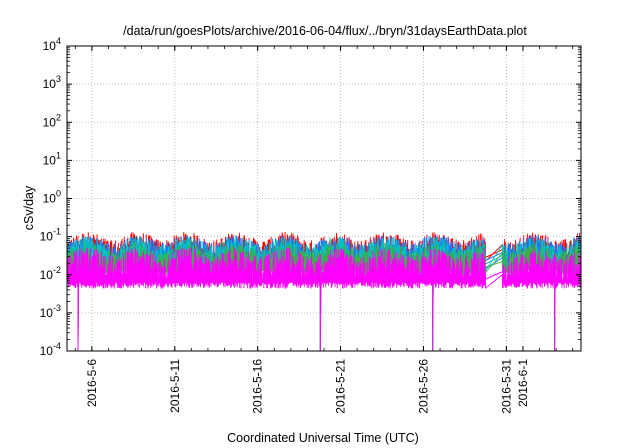  What do you see at coordinates (52, 120) in the screenshot?
I see `y-tick-label: 10²` at bounding box center [52, 120].